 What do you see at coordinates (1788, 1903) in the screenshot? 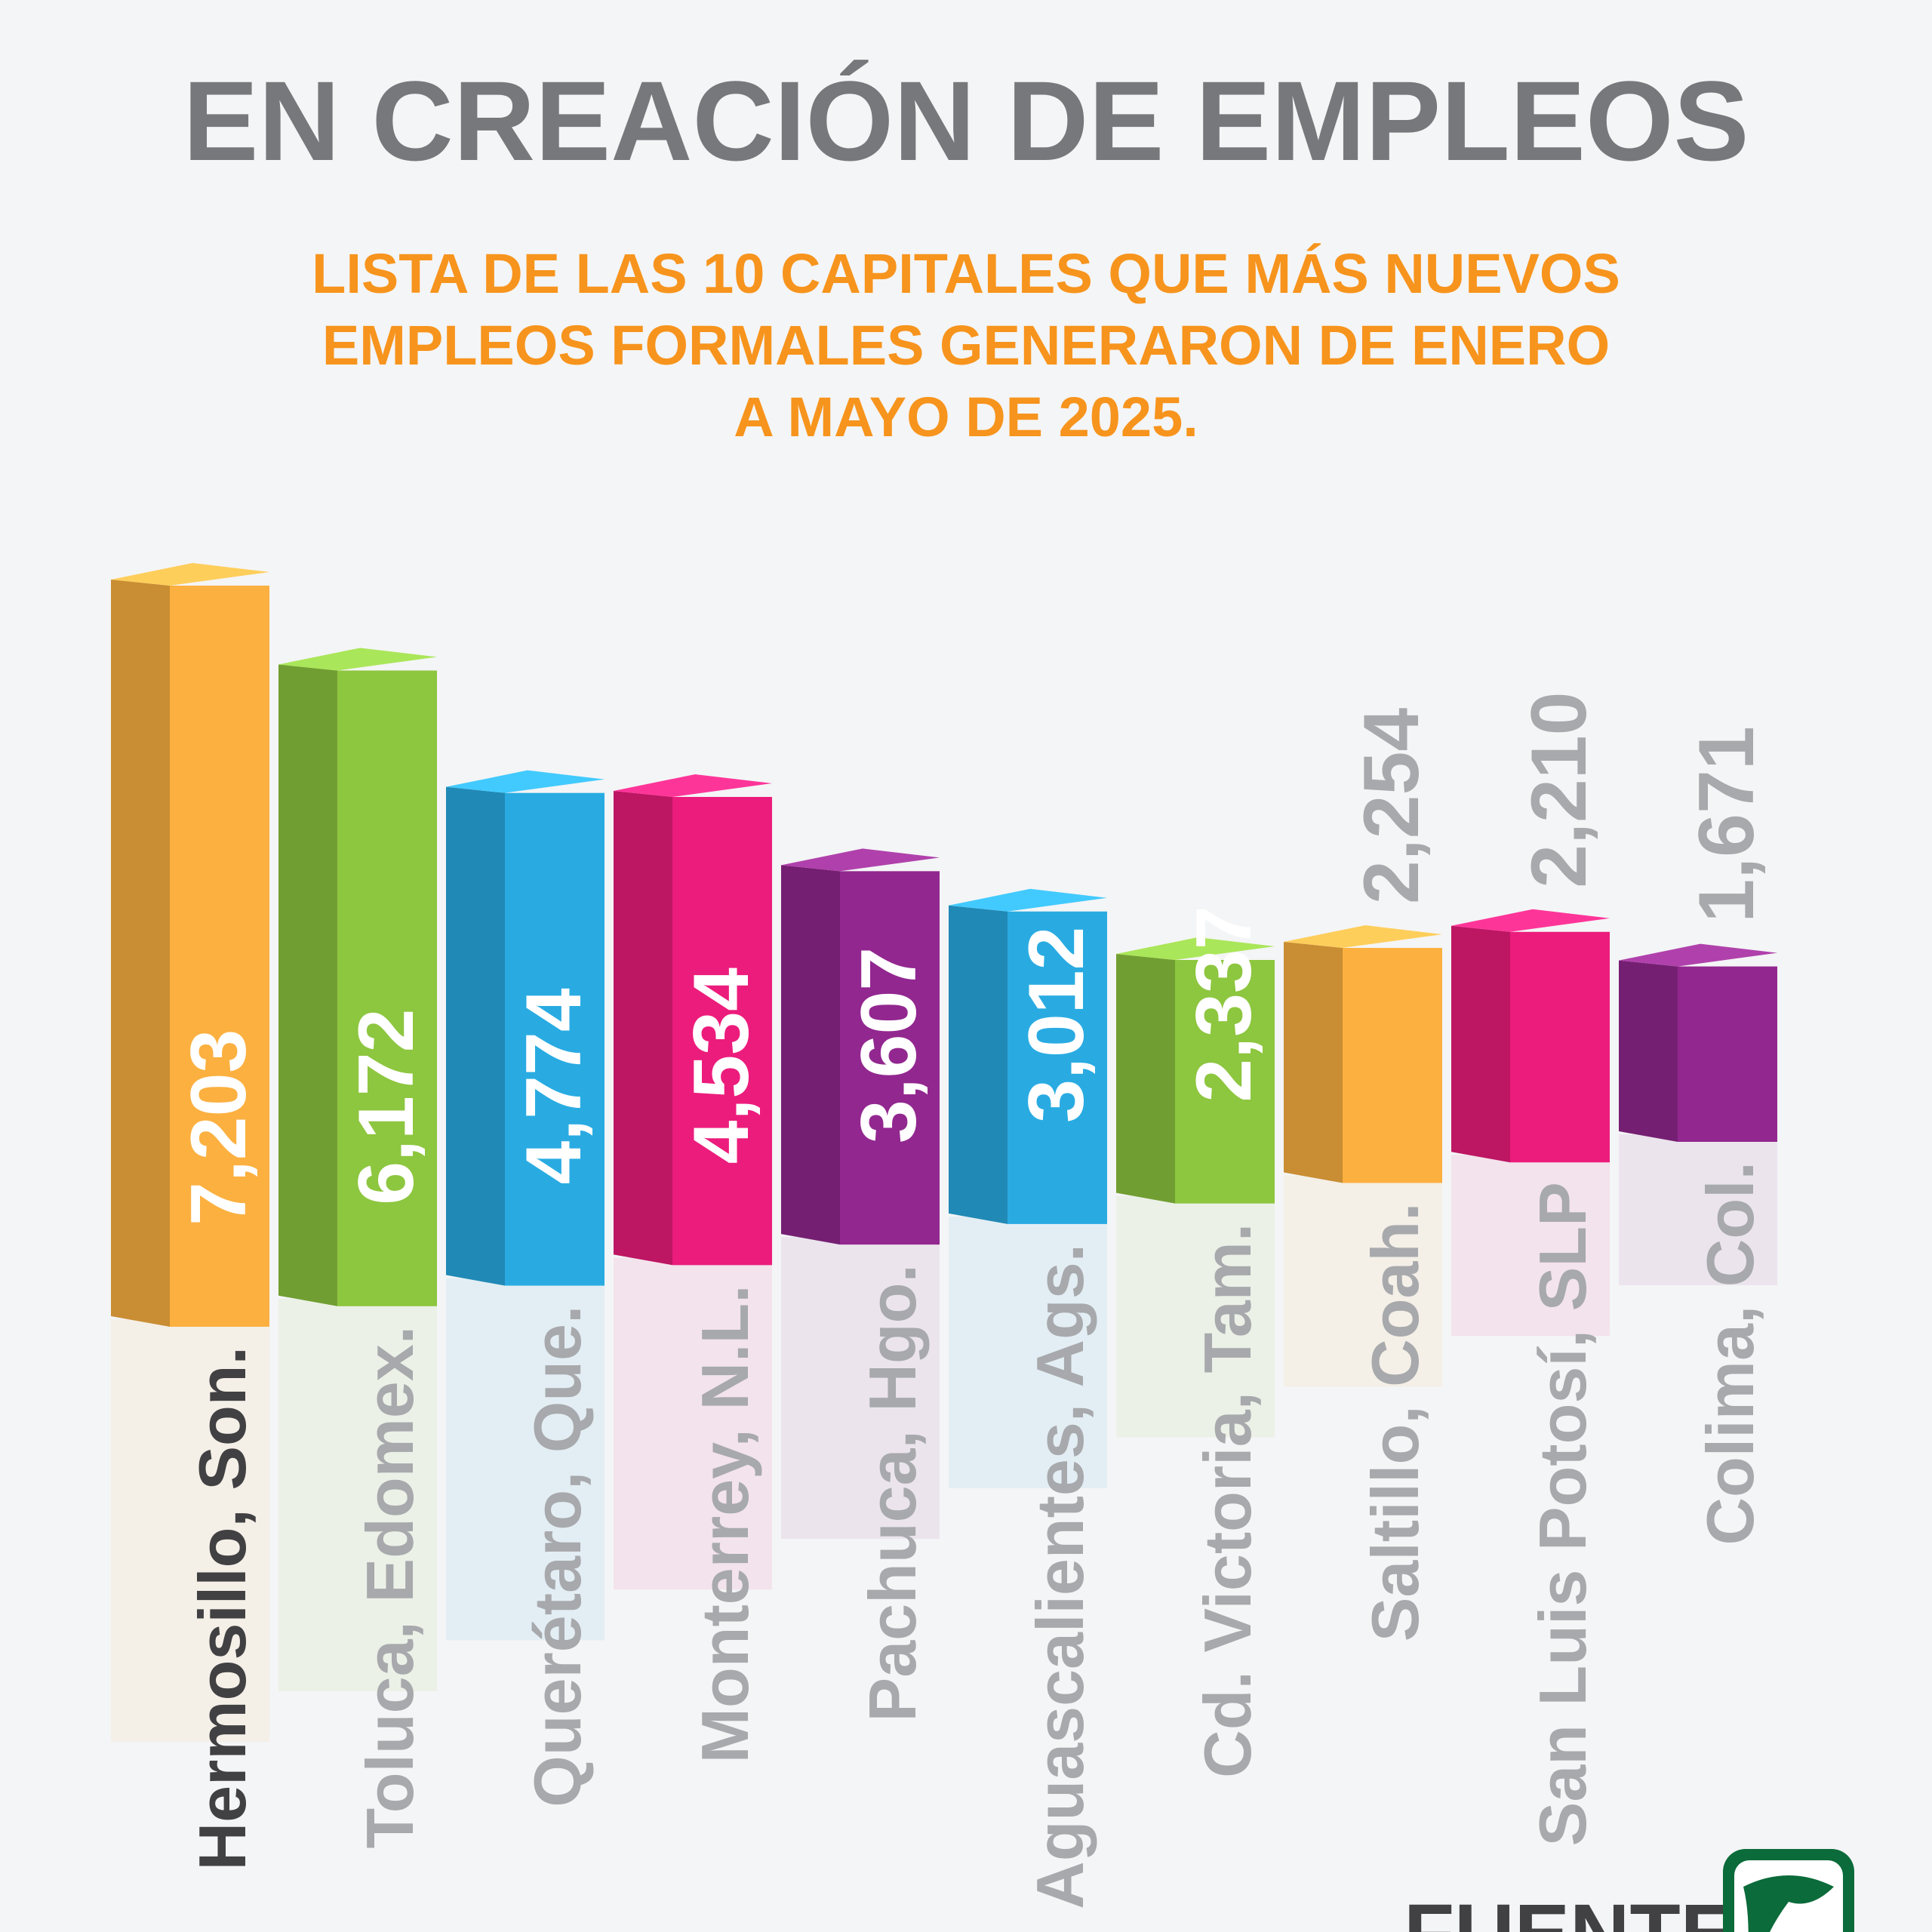
I see `logo-eagle` at bounding box center [1788, 1903].